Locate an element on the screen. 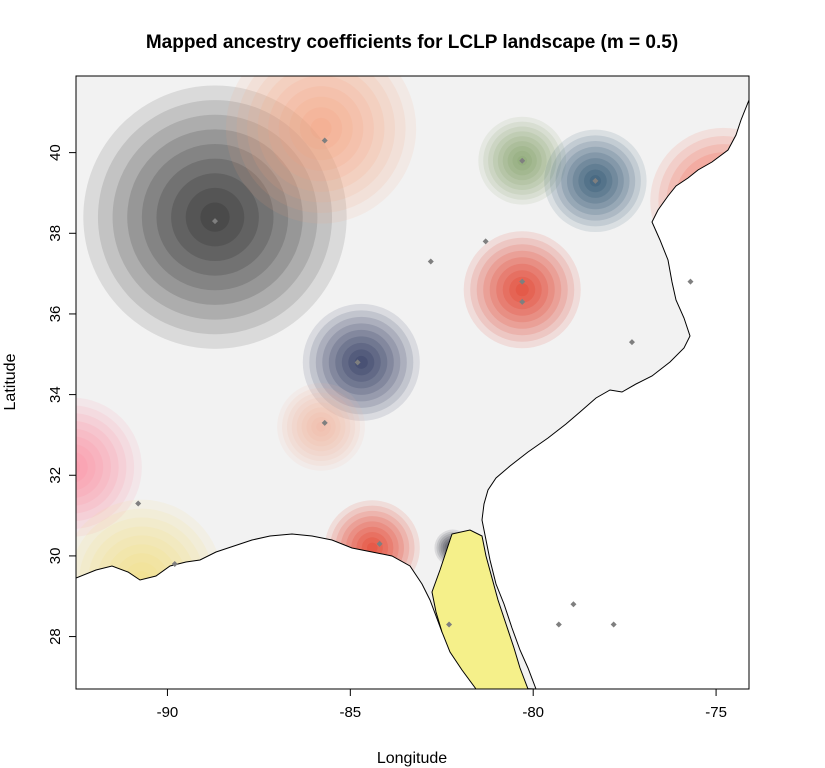 Image resolution: width=825 pixels, height=768 pixels. y-tick-label: 40 is located at coordinates (55, 152).